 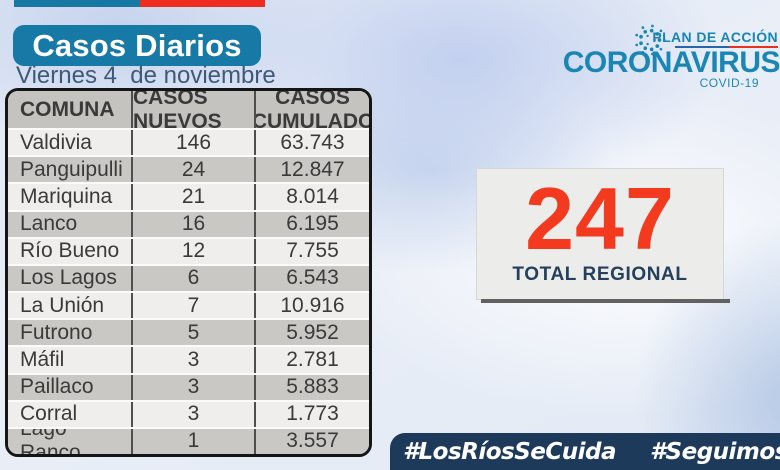 I want to click on card-shadow-line, so click(x=605, y=301).